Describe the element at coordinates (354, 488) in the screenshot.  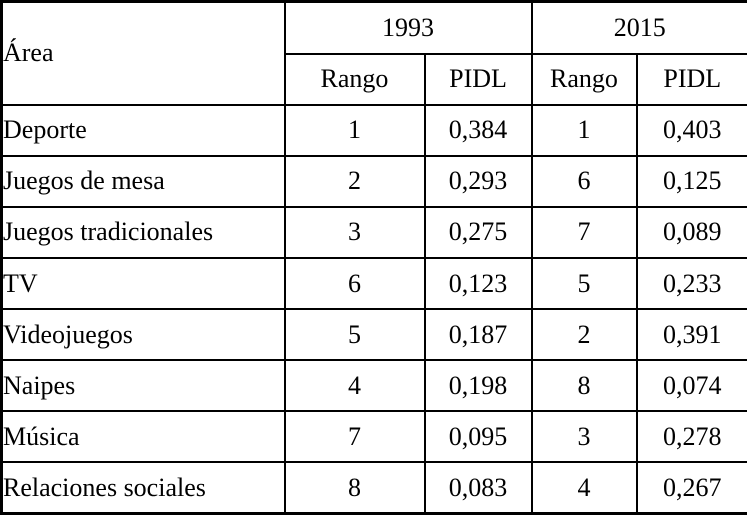
I see `rango-1993-cell: 8` at that location.